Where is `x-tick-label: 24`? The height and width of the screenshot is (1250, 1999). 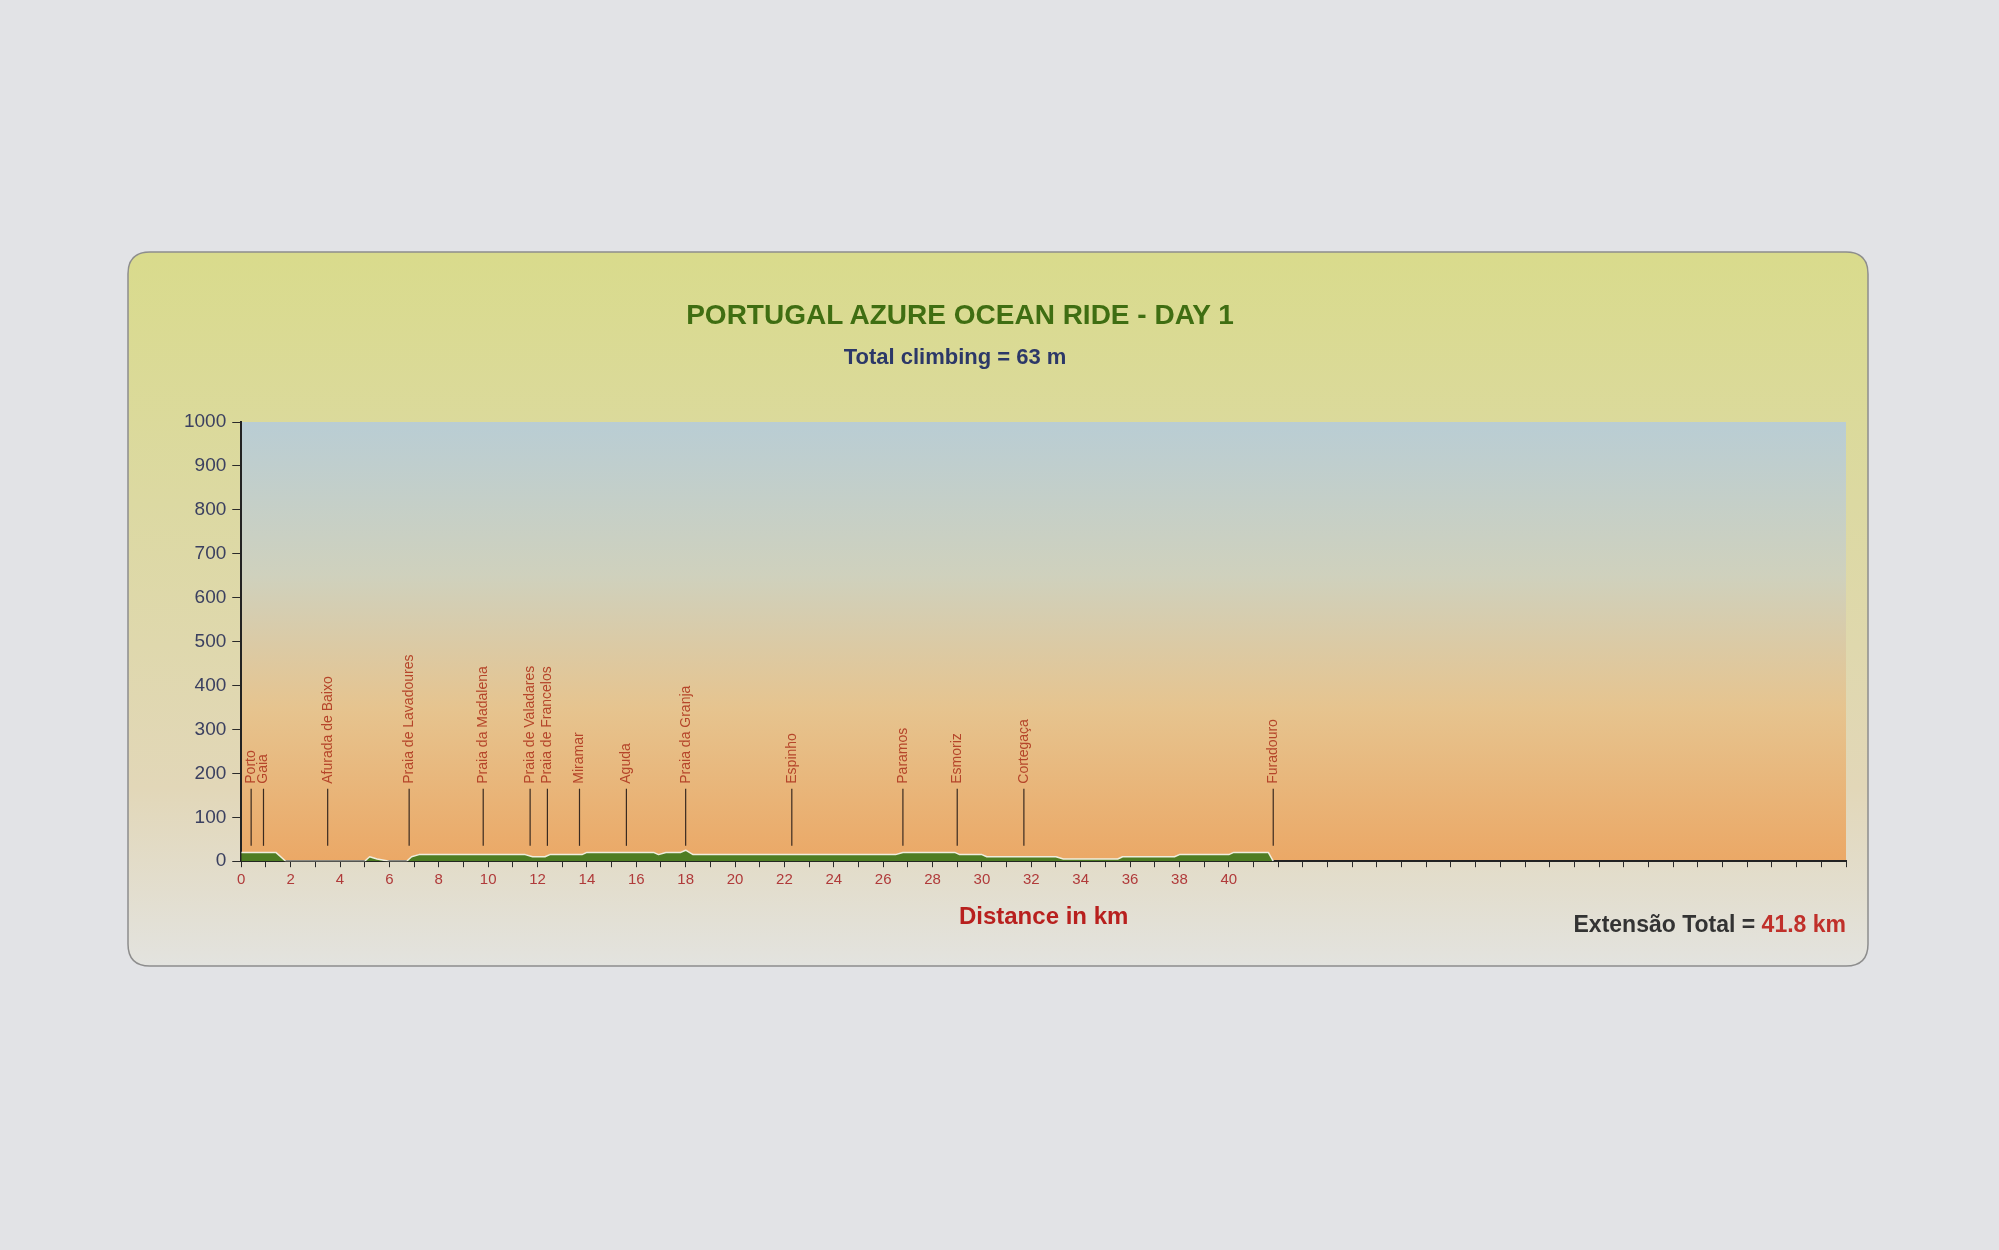 x-tick-label: 24 is located at coordinates (834, 879).